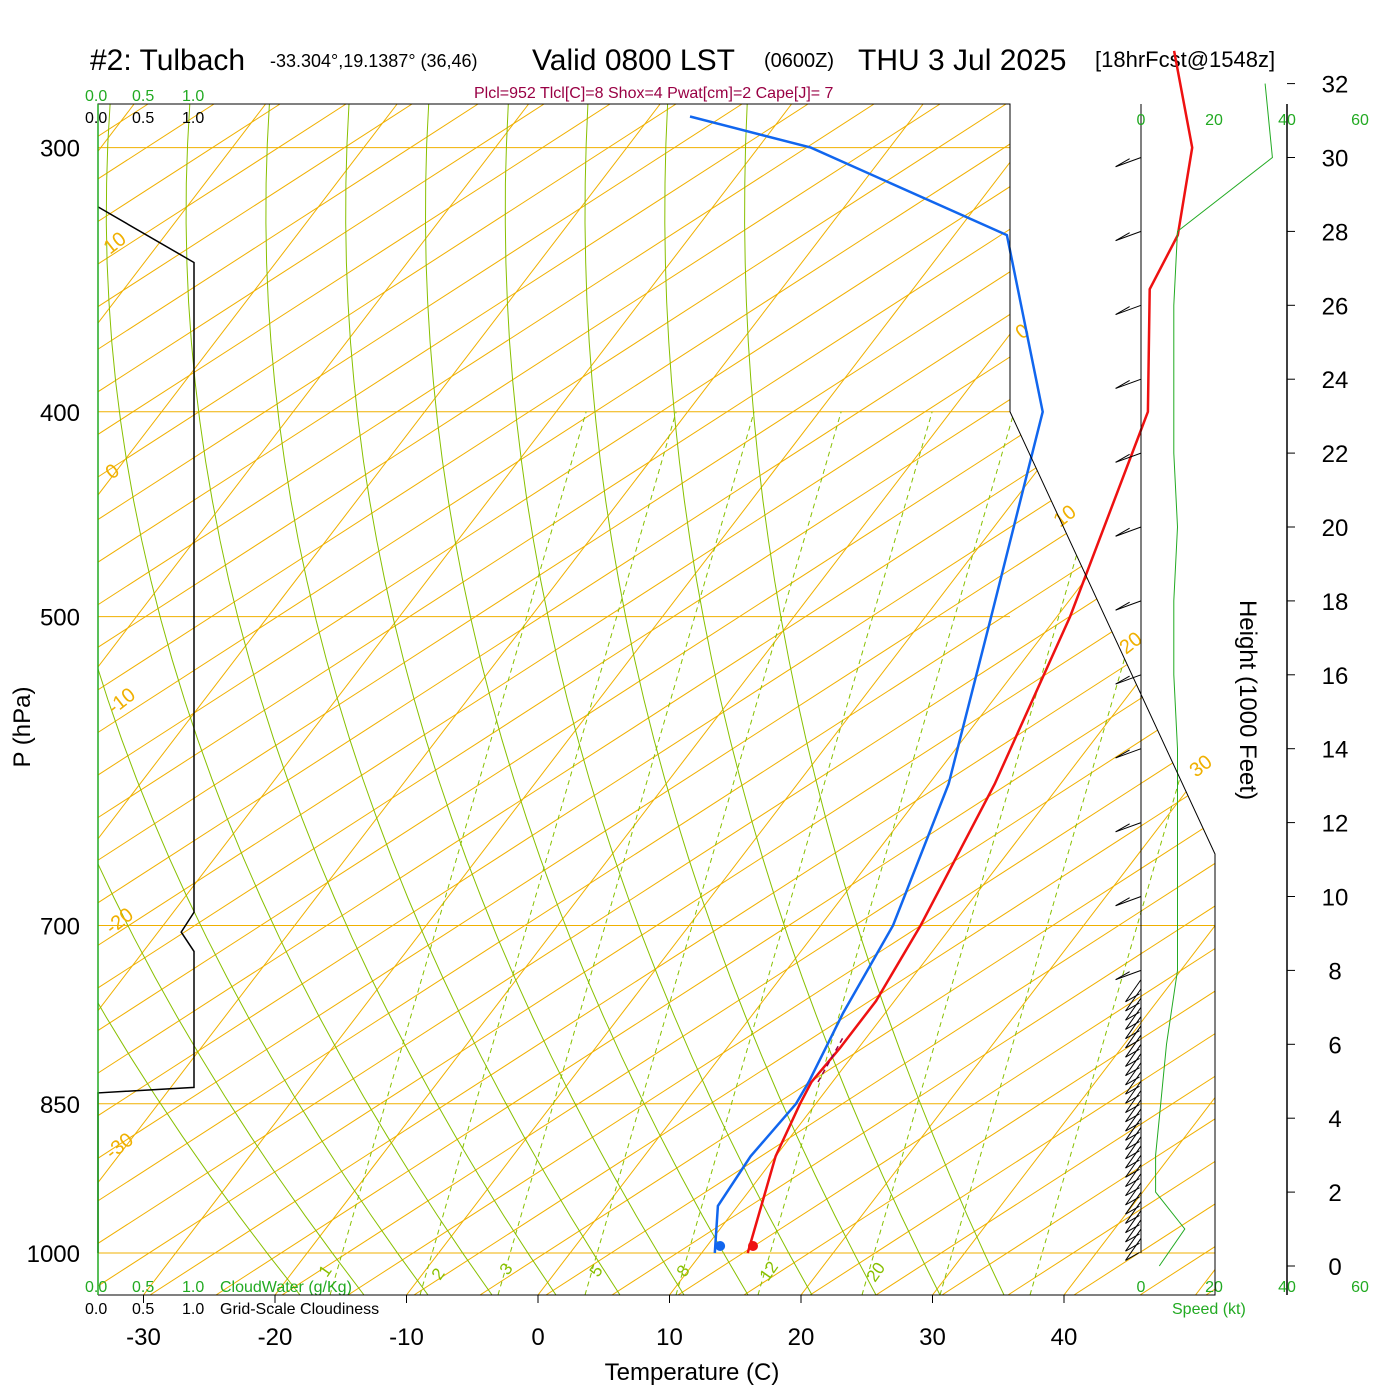 The height and width of the screenshot is (1400, 1400). Describe the element at coordinates (1287, 120) in the screenshot. I see `speed-top-40: 40` at that location.